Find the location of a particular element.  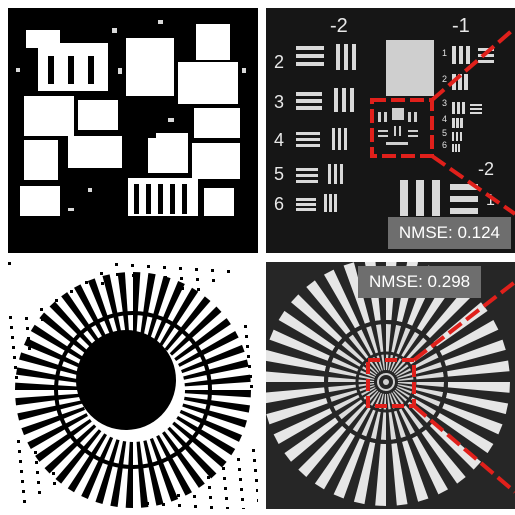

element-label-6: 6 is located at coordinates (279, 204).